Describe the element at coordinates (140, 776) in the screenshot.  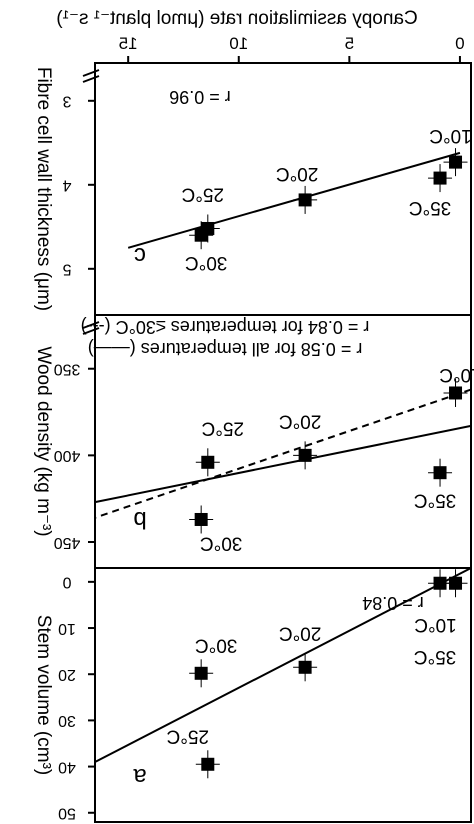
I see `panel-letter: a` at that location.